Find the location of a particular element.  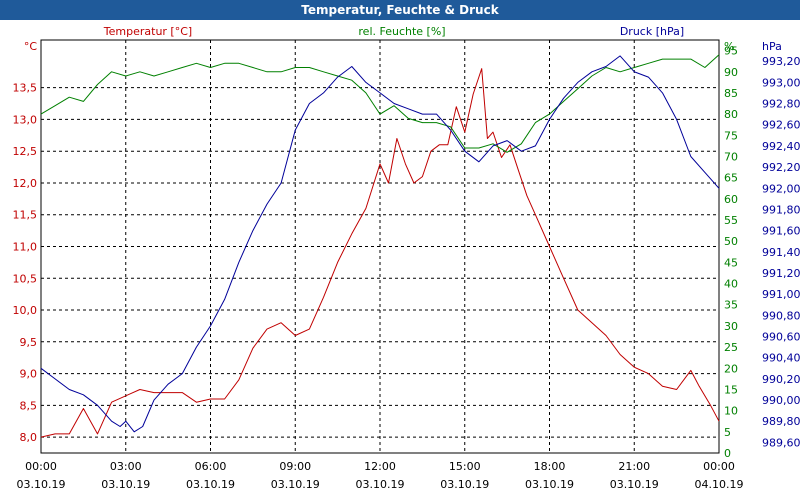

humidity-tick-label: 40 is located at coordinates (731, 284).